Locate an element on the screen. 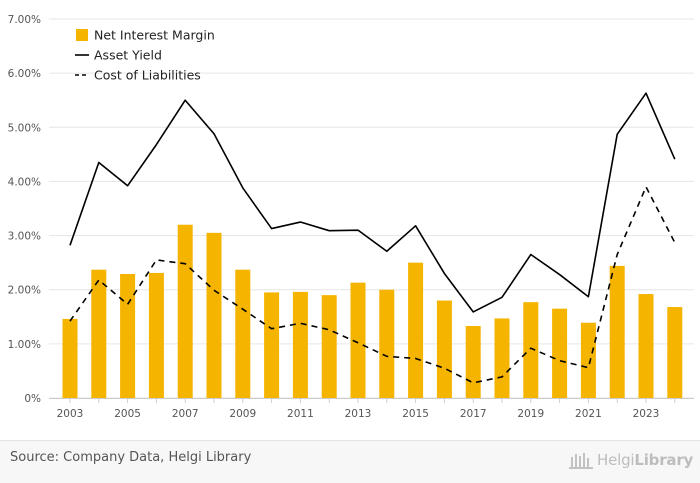 This screenshot has width=700, height=483. logo-text-light: Helgi is located at coordinates (616, 460).